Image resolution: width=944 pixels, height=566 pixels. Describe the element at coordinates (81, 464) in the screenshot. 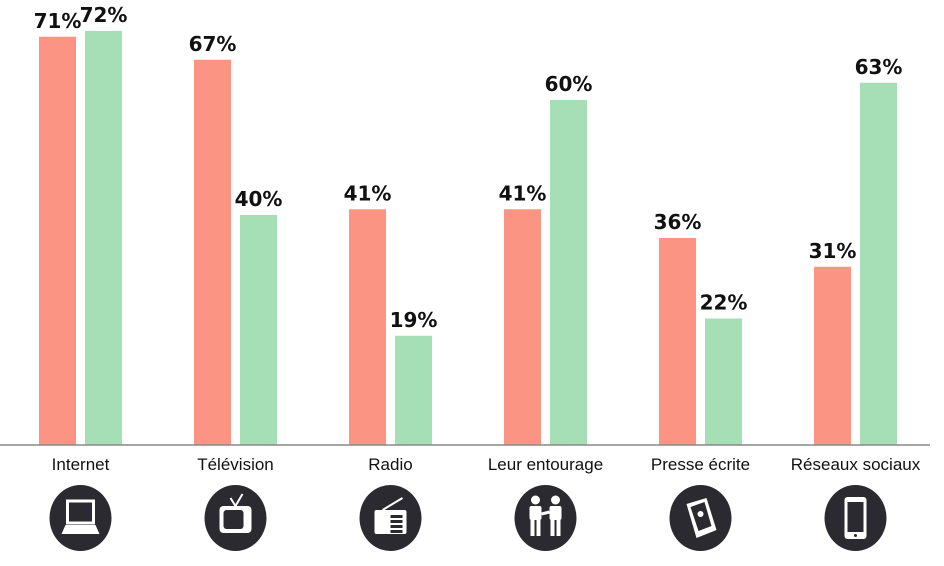

I see `category-label: Internet` at that location.